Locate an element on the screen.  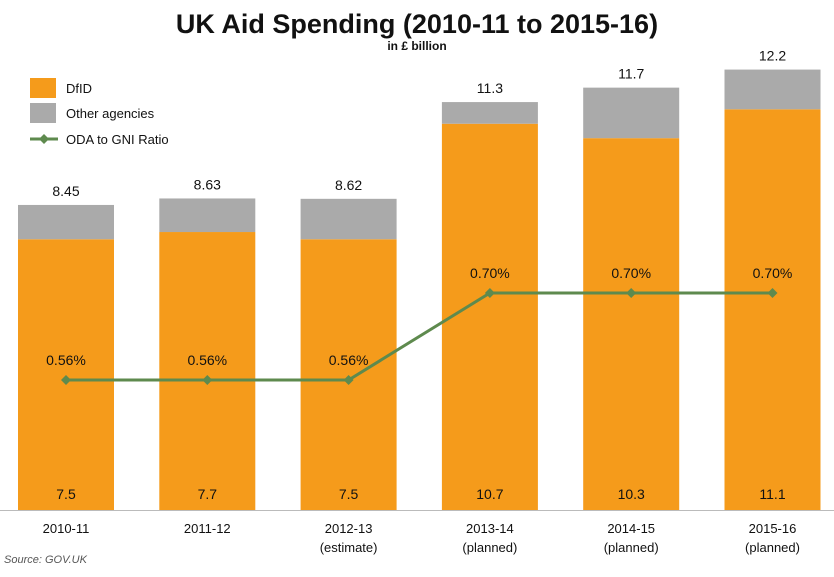
legend-label-other: Other agencies is located at coordinates (110, 113).